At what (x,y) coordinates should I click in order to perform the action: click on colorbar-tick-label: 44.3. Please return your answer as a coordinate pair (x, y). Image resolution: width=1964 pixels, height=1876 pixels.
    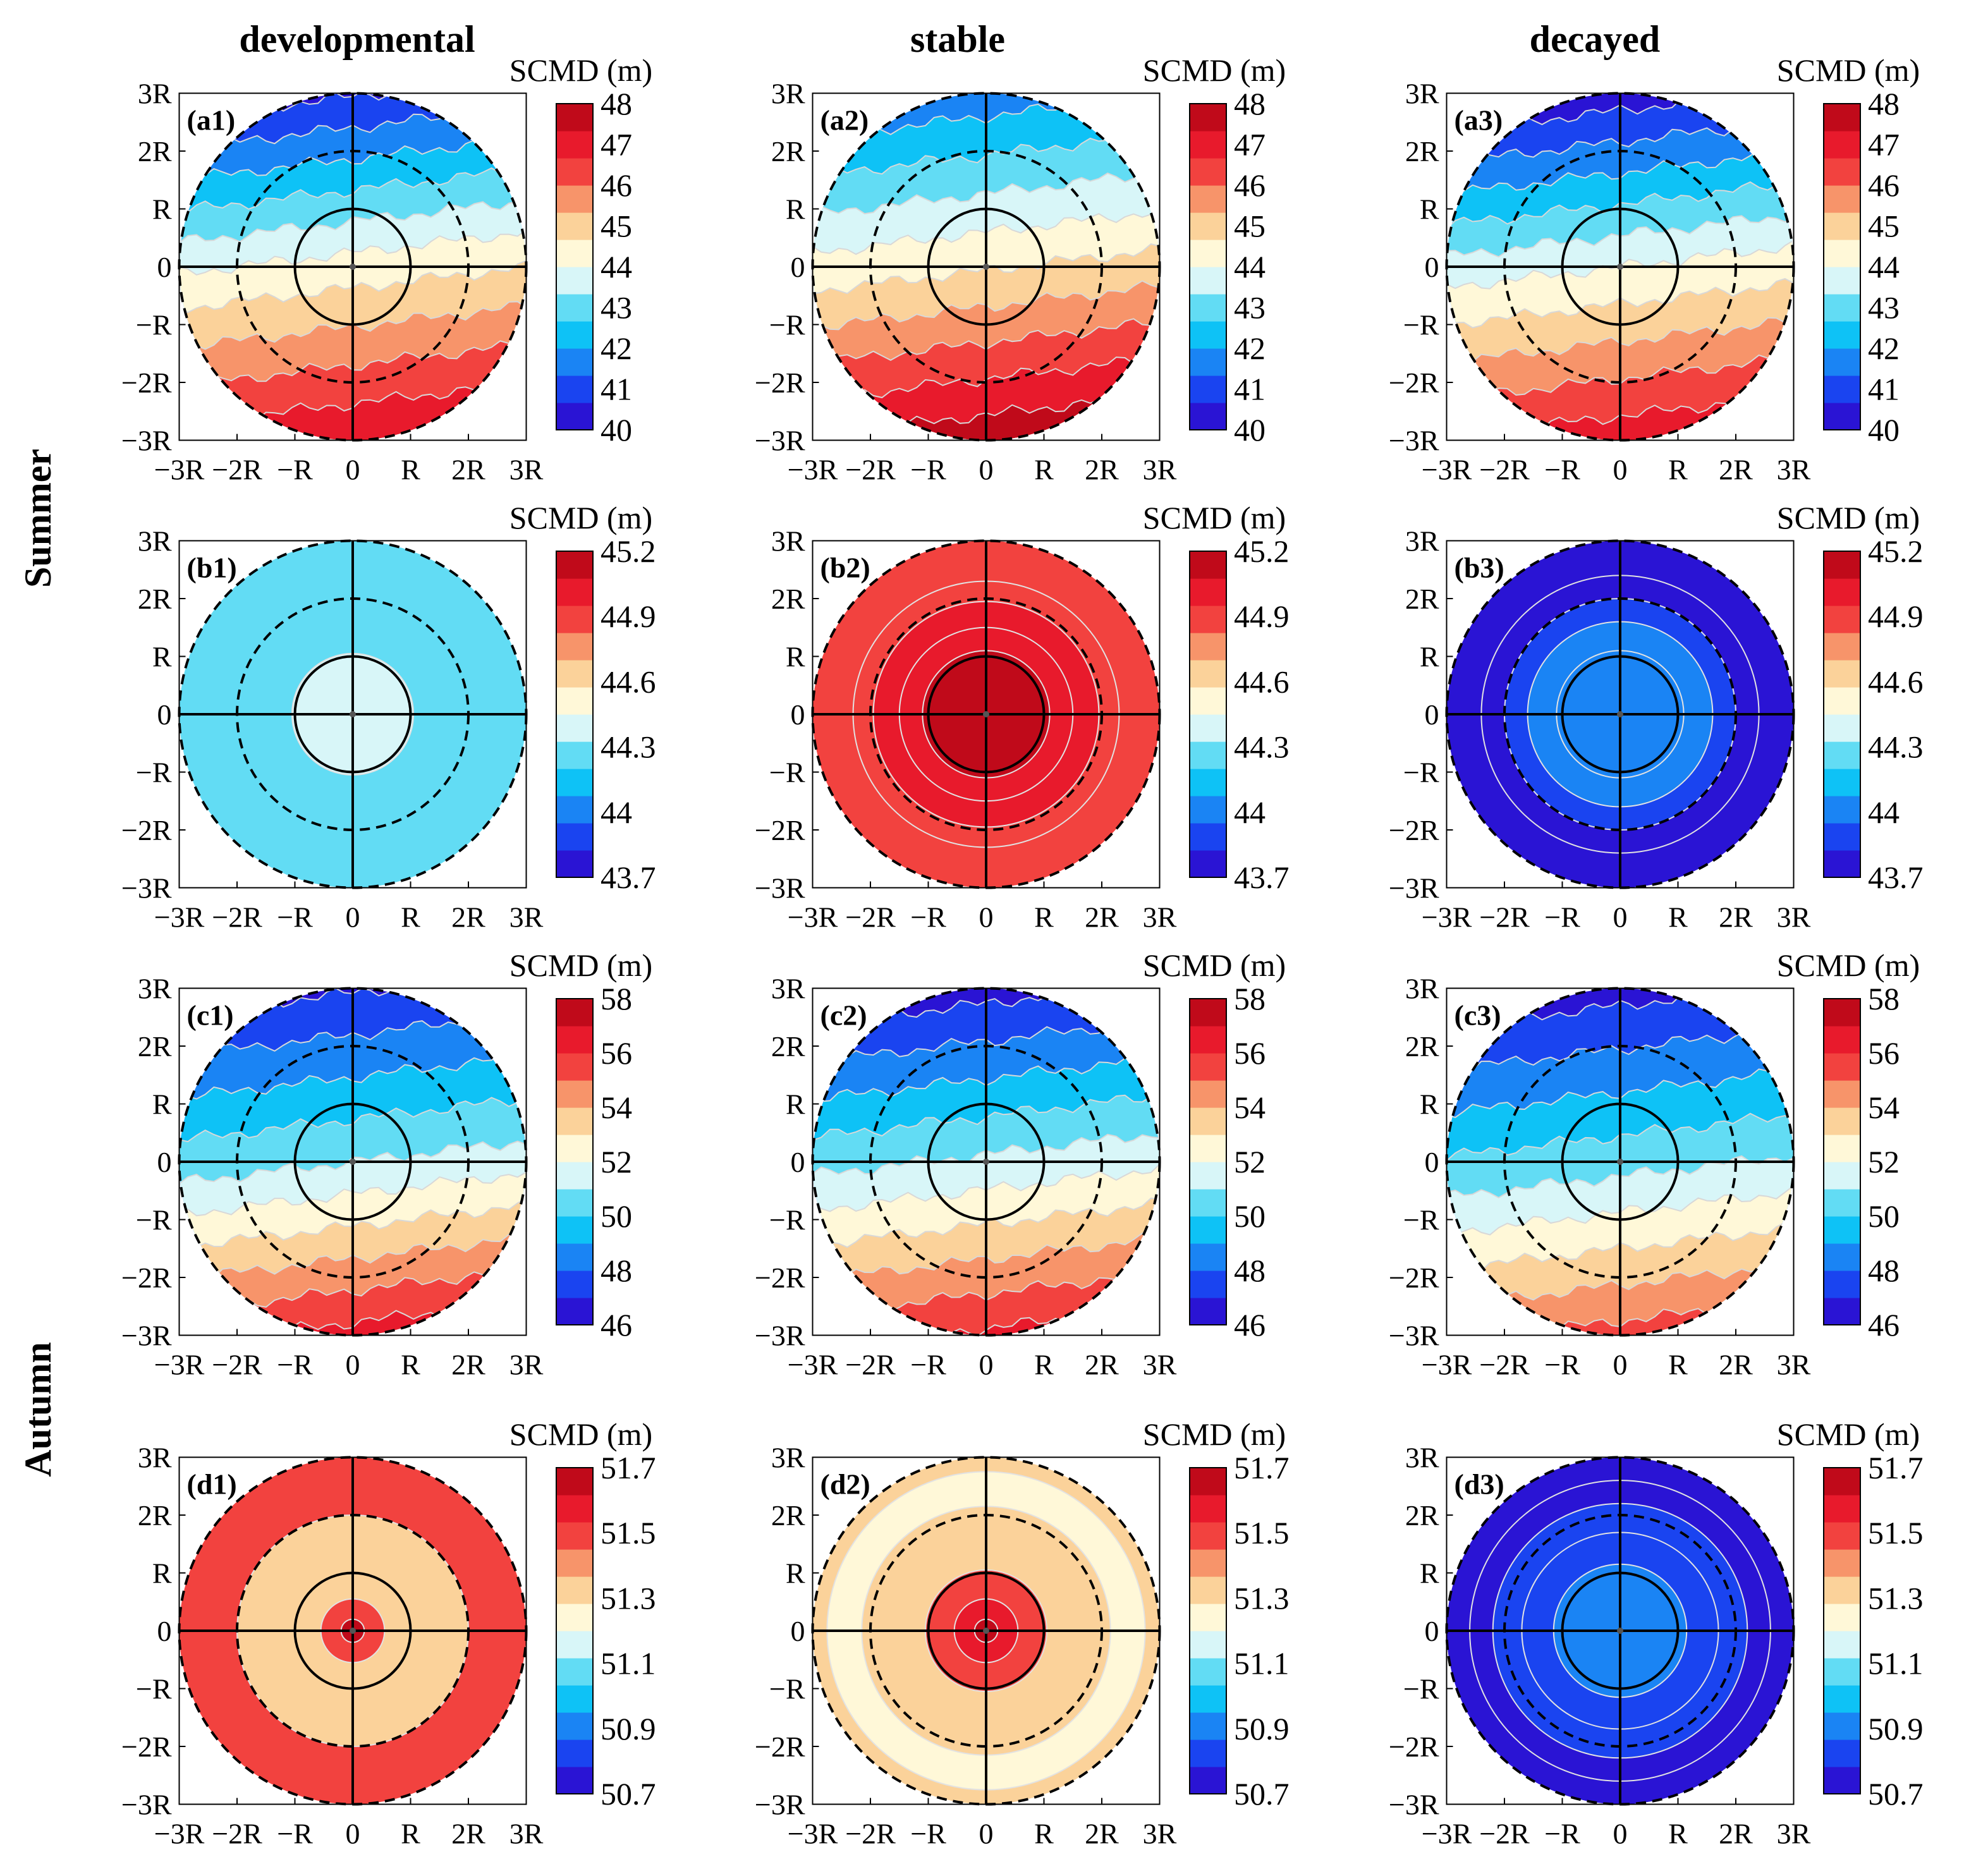
    Looking at the image, I should click on (1896, 747).